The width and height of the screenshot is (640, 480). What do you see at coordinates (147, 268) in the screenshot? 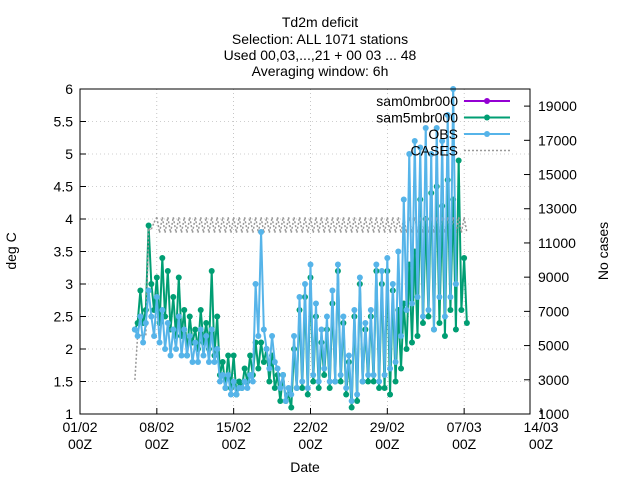
I see `series-segment-sam5mbr000` at bounding box center [147, 268].